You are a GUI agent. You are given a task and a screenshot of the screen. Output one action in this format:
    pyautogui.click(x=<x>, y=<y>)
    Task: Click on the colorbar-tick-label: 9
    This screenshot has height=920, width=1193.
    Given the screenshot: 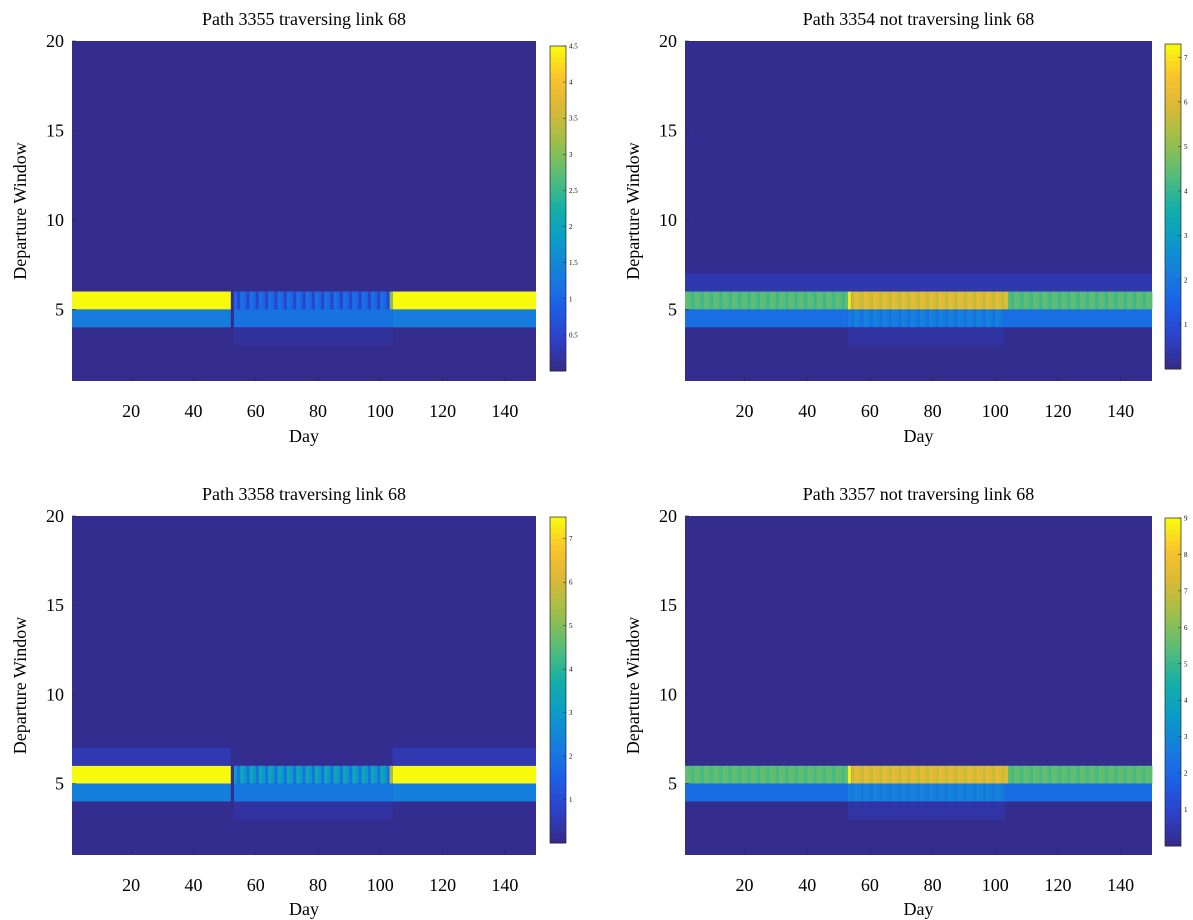 What is the action you would take?
    pyautogui.click(x=1186, y=519)
    